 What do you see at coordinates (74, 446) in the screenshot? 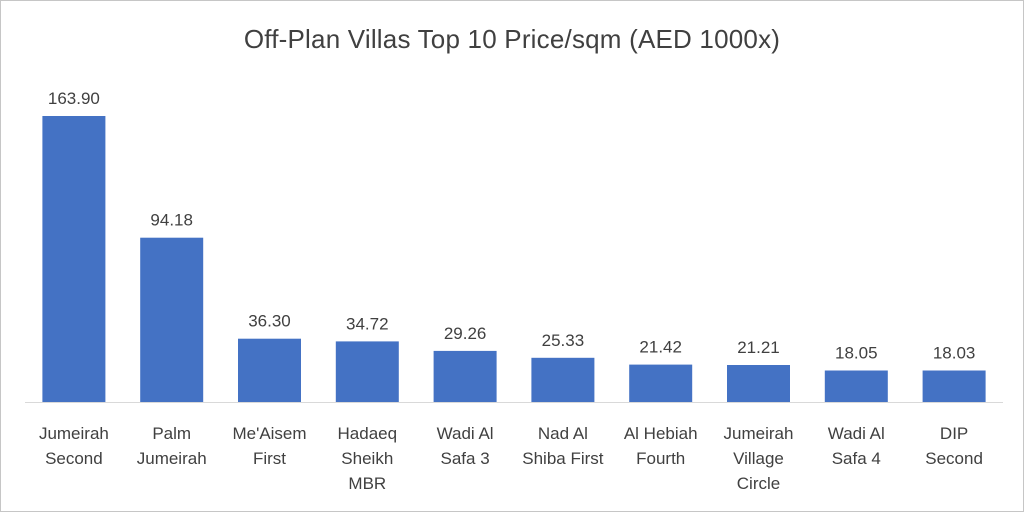
I see `category-label-0: Jumeirah Second` at bounding box center [74, 446].